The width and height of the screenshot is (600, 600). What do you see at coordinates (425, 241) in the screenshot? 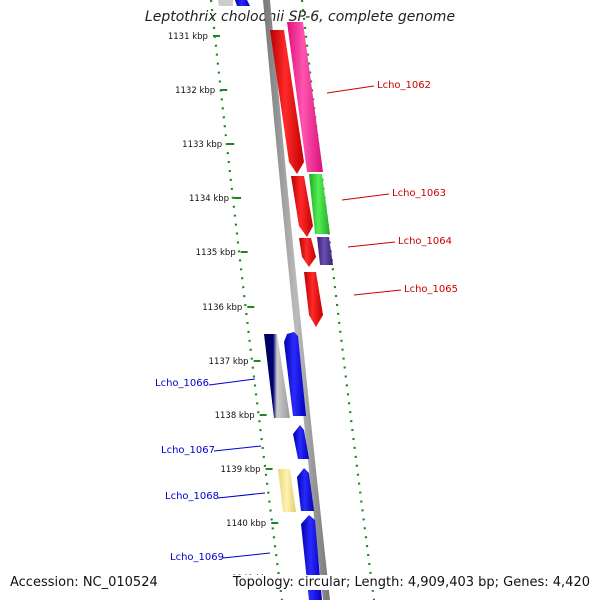
I see `gene-label-lcho-1064: Lcho_1064` at bounding box center [425, 241].